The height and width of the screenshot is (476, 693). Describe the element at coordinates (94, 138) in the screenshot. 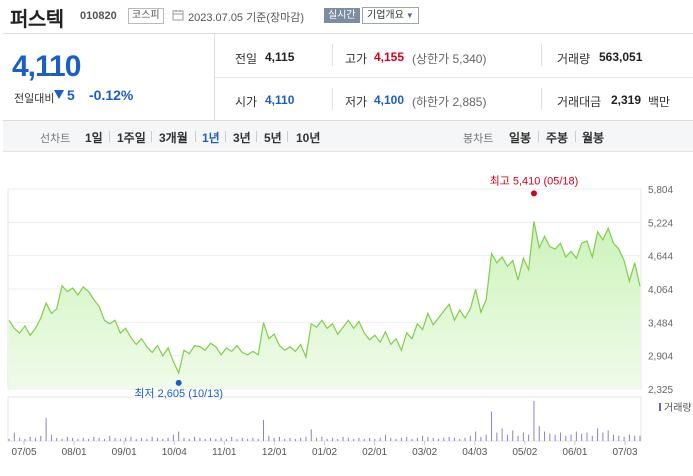

I see `period-1d: 1일` at that location.